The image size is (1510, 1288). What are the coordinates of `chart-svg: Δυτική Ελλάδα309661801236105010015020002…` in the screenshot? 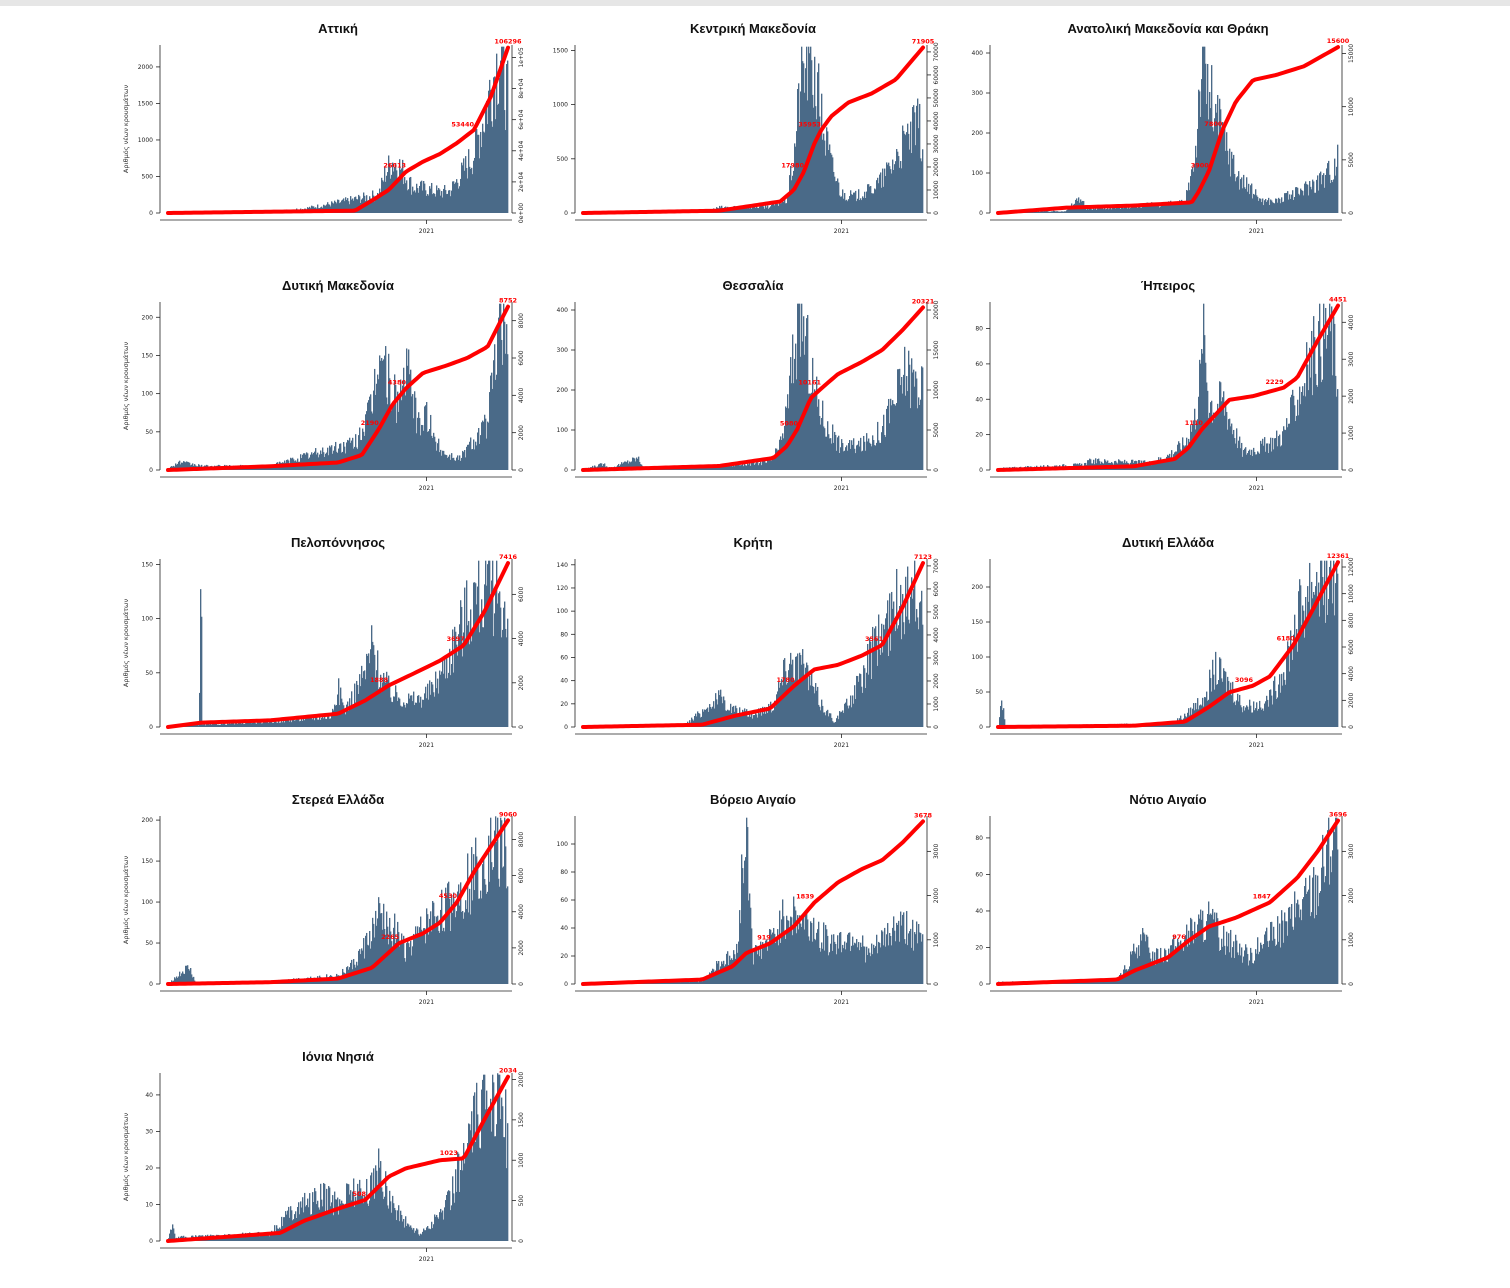 It's located at (1160, 651).